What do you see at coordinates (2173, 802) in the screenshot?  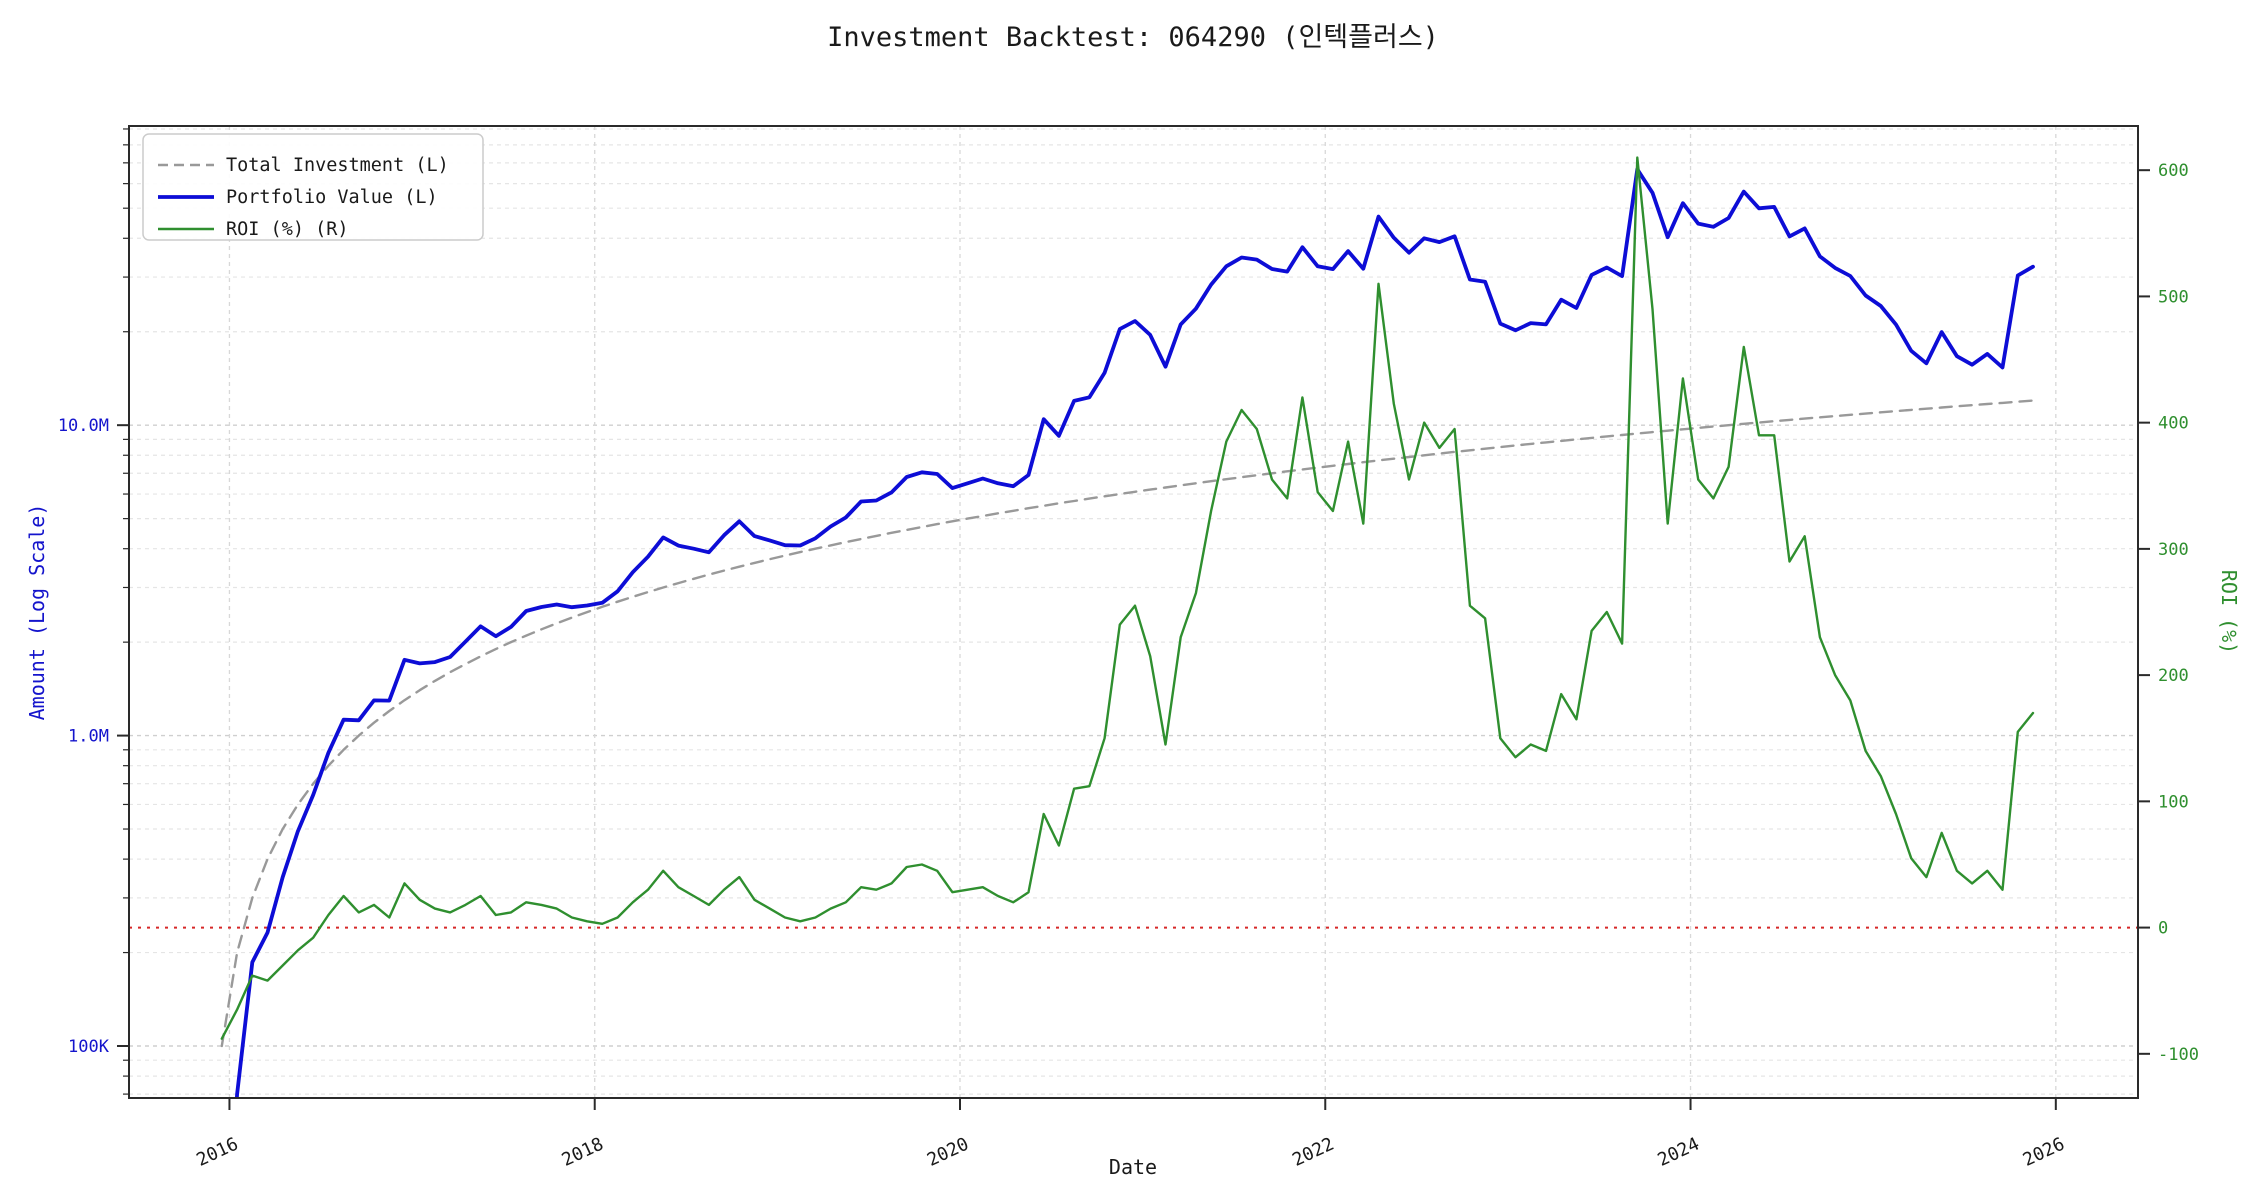 I see `svg-text: 100` at bounding box center [2173, 802].